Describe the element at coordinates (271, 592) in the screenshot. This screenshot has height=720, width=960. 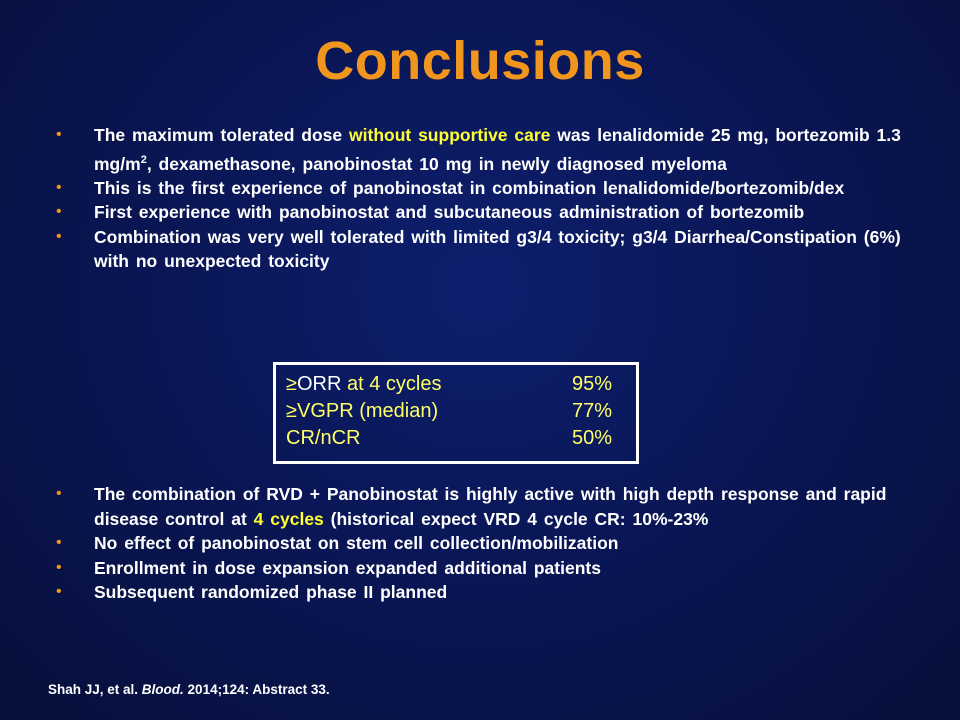
I see `bullet-text: Subsequent randomized phase II planned` at that location.